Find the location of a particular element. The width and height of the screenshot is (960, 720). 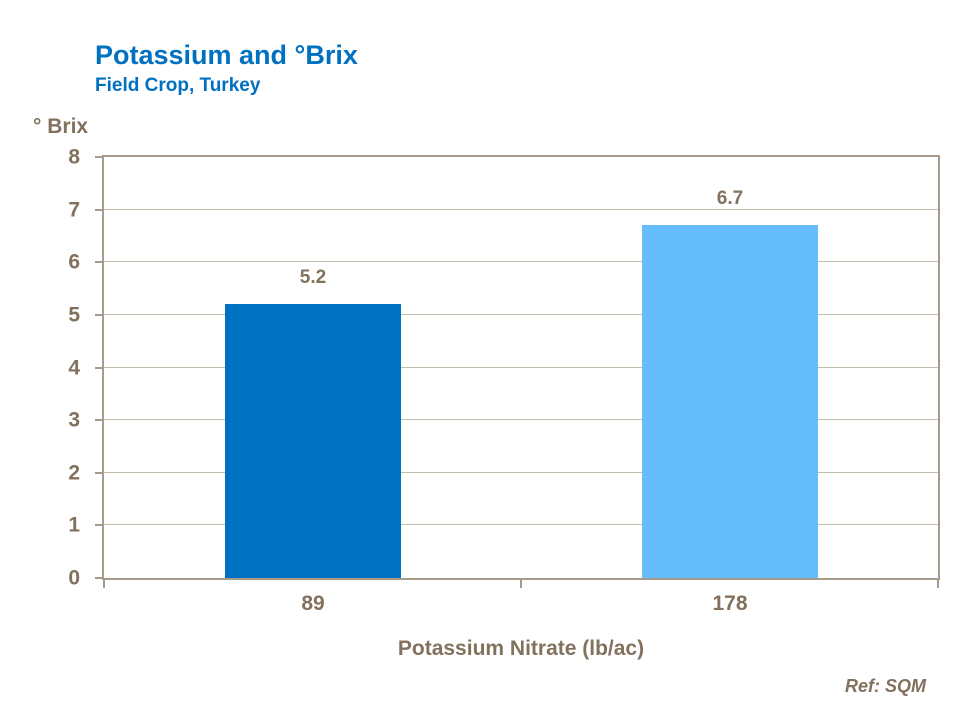

y-tick-label: 8 is located at coordinates (74, 157).